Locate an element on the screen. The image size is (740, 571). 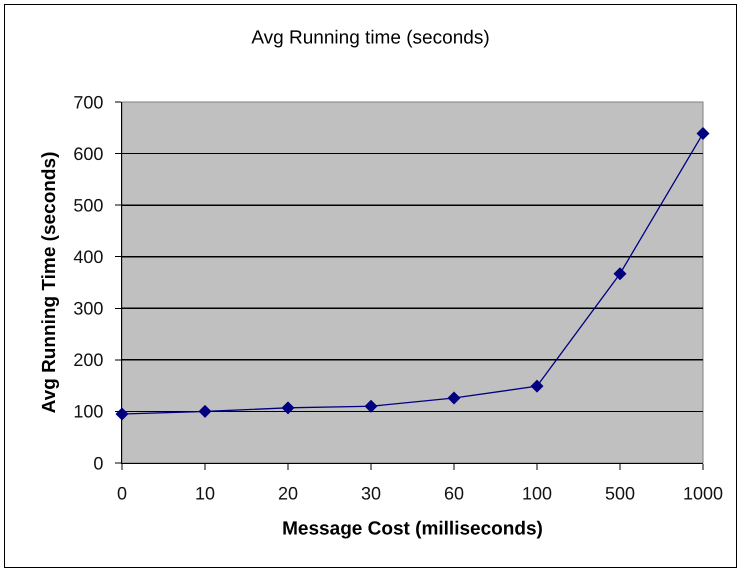
x-tick-label: 1000 is located at coordinates (703, 494).